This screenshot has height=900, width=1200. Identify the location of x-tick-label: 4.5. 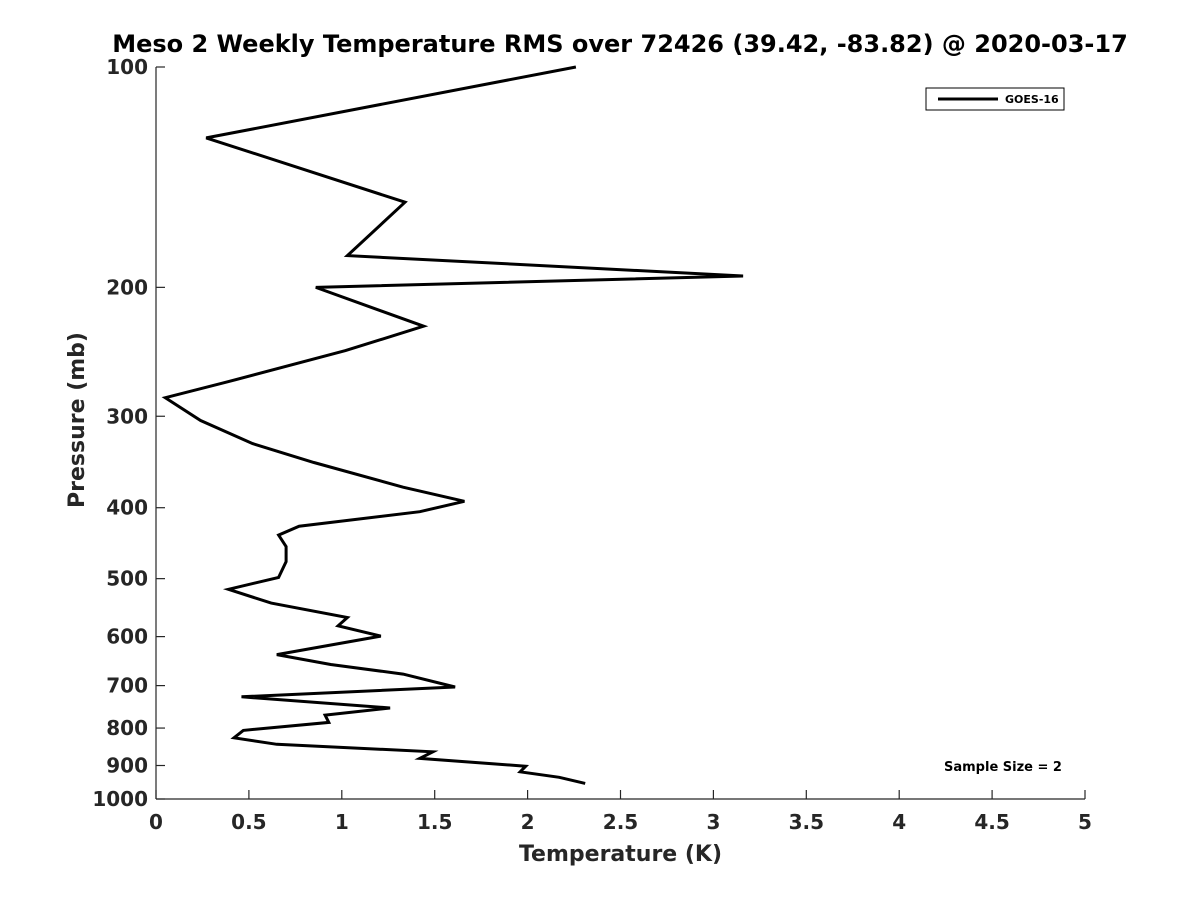
(991, 822).